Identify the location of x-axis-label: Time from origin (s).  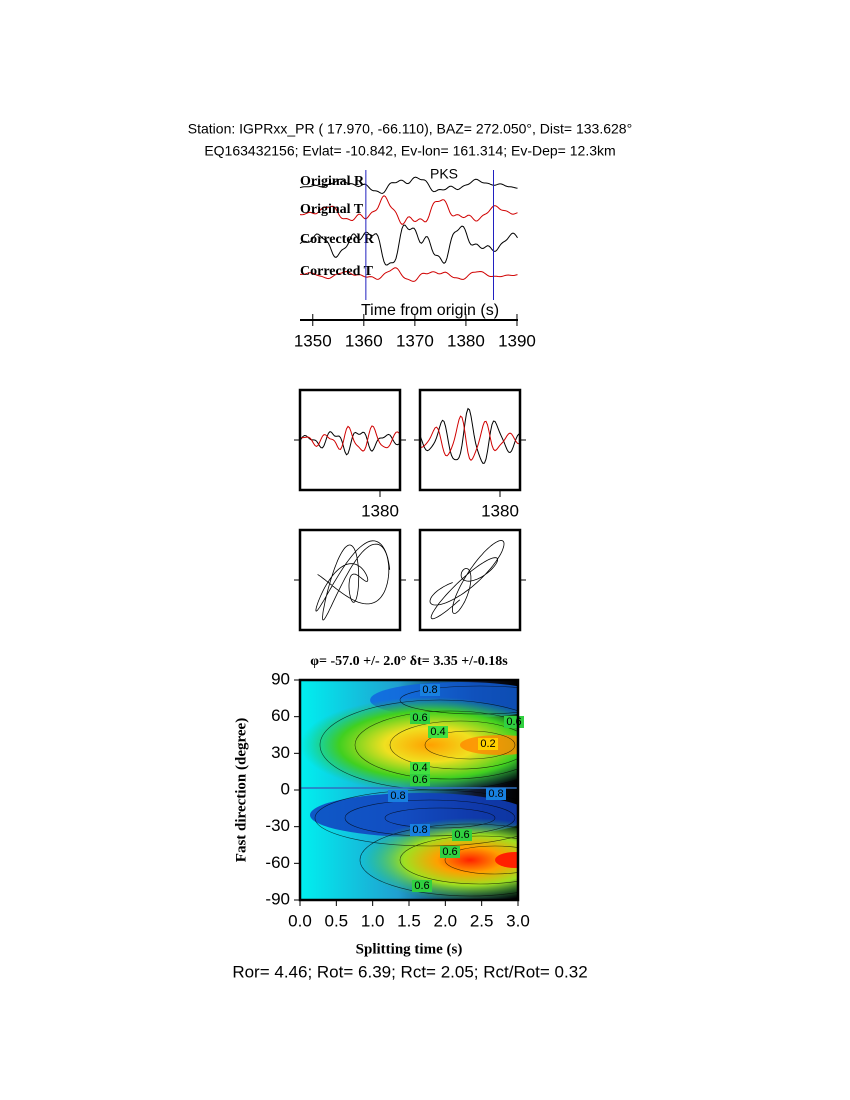
(430, 310).